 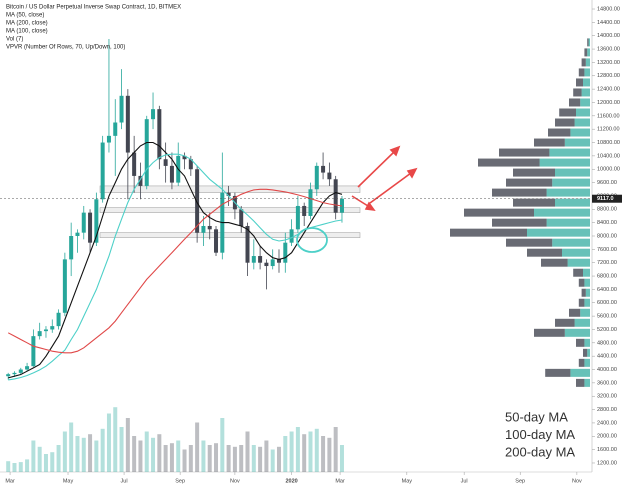 What do you see at coordinates (608, 50) in the screenshot?
I see `y-tick-label: 13600.00` at bounding box center [608, 50].